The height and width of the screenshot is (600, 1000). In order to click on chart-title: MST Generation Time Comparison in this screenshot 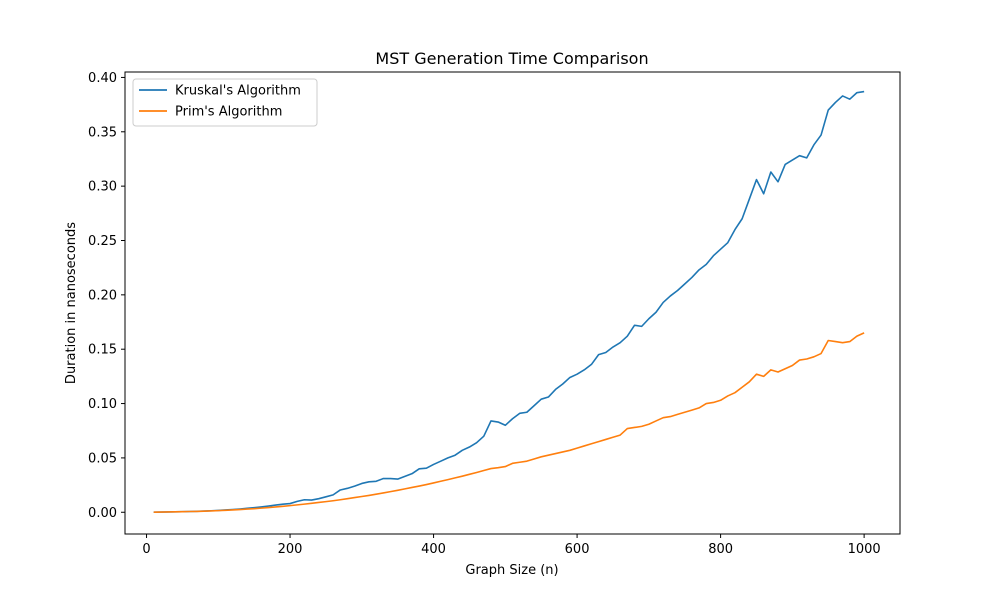, I will do `click(511, 58)`.